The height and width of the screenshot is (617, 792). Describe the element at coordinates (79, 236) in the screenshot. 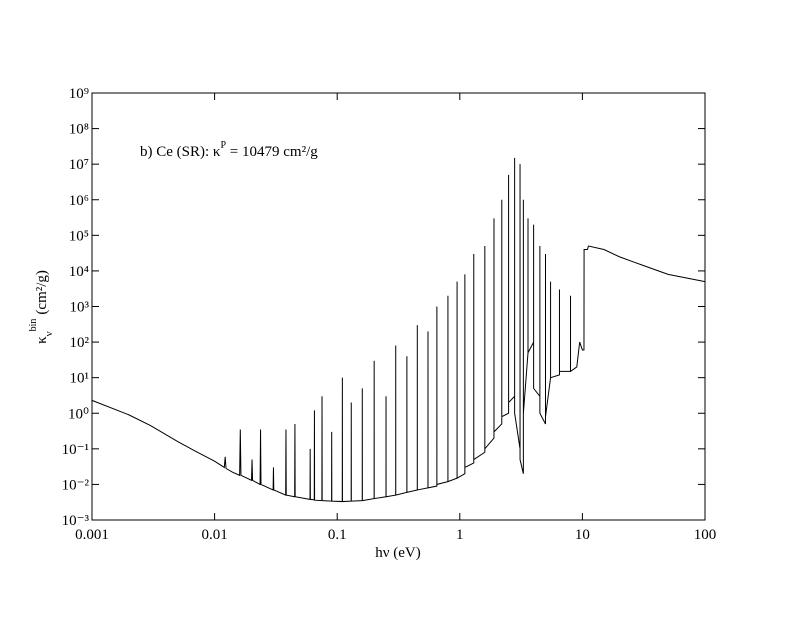

I see `y-tick-label: 10⁵` at that location.